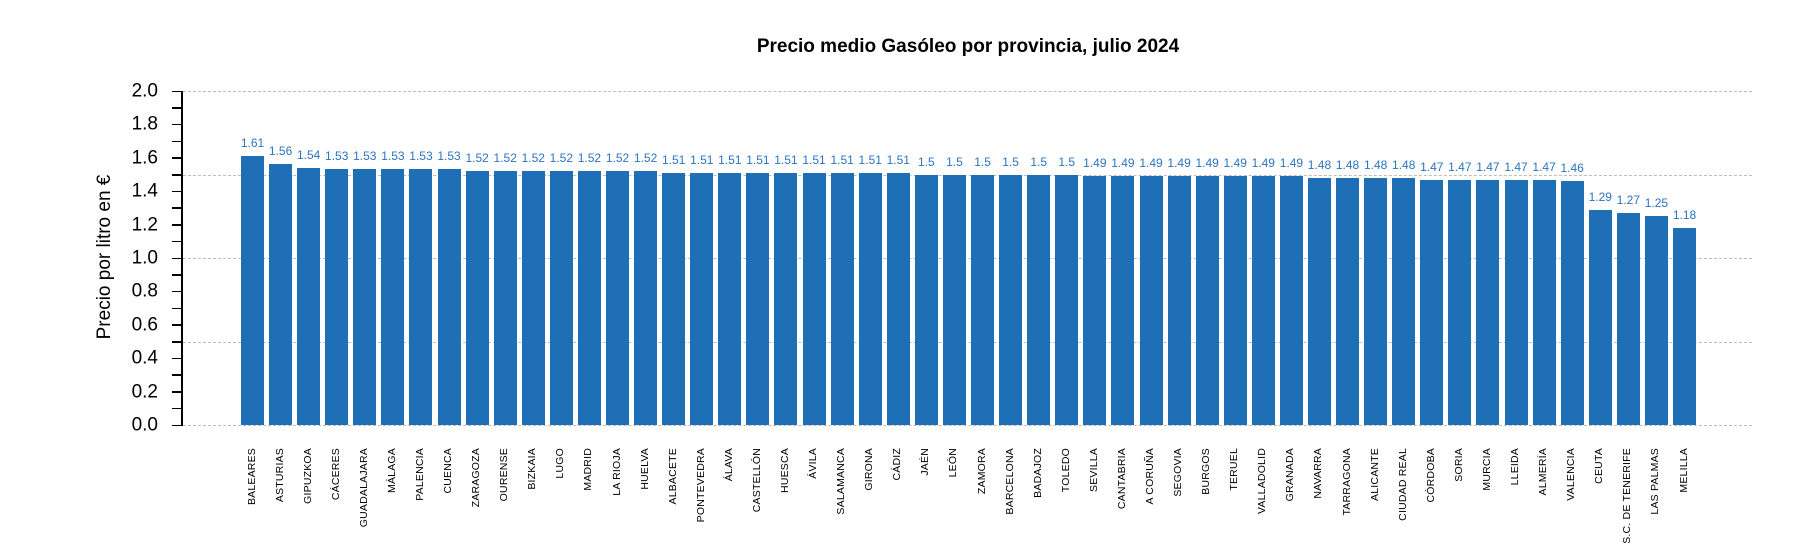  I want to click on bar-value-label: 1.54, so click(308, 154).